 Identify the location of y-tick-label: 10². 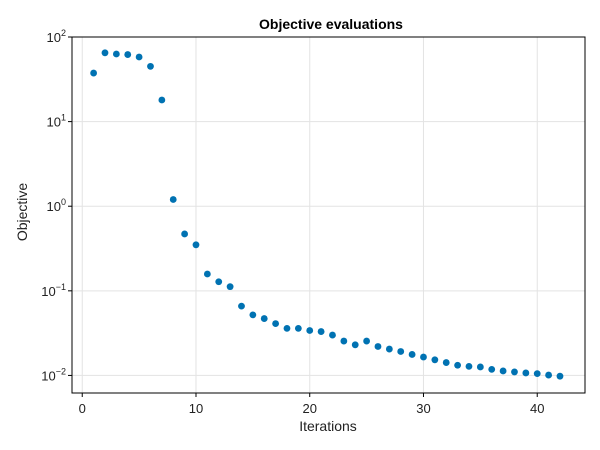
(56, 36).